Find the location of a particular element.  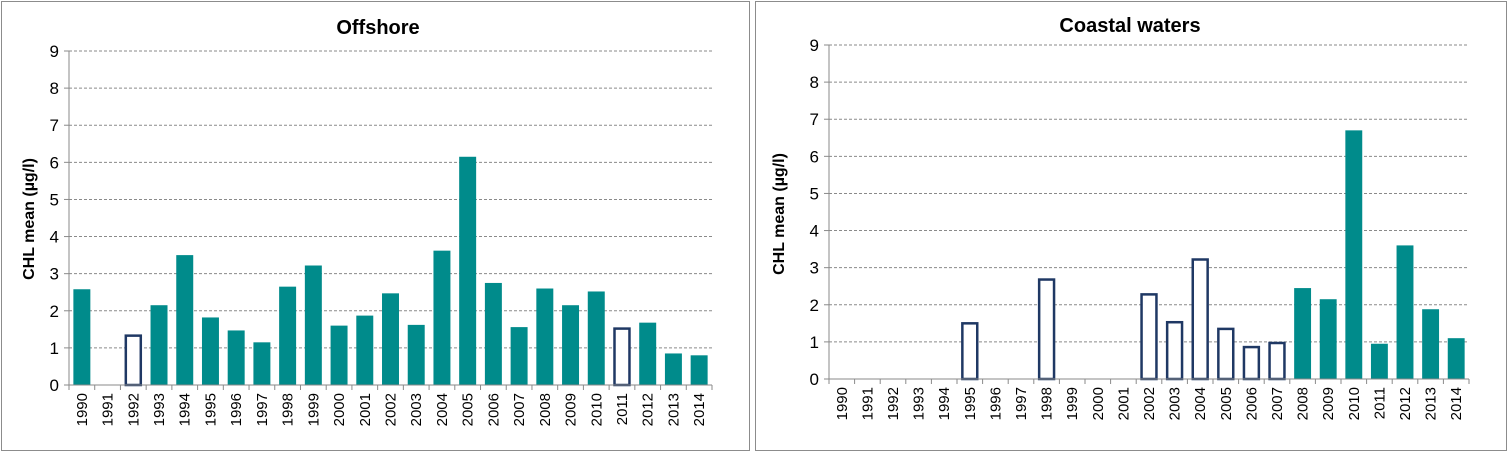

x-tick-label: 2011 is located at coordinates (1379, 403).